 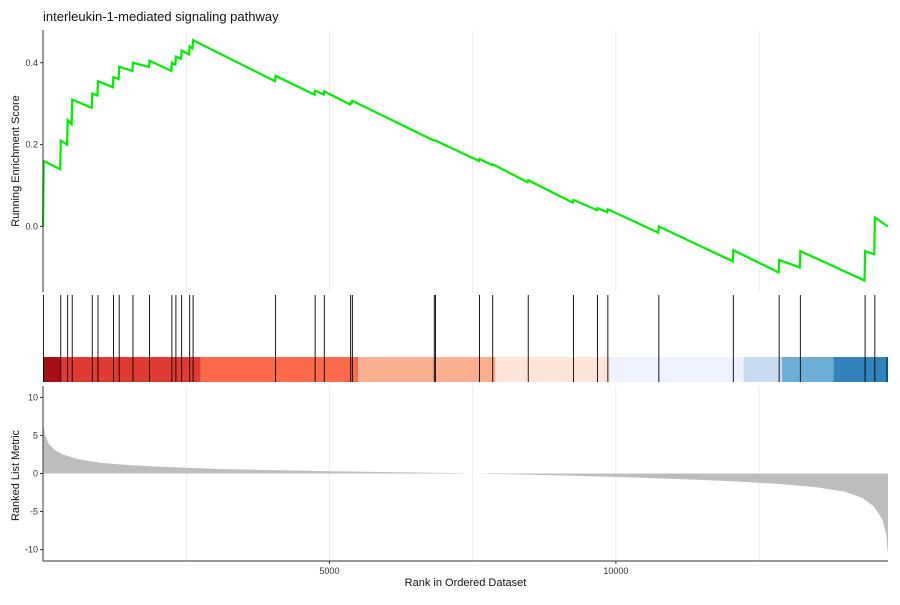 I want to click on ranked-metric-y-ticks: 10 5 0 -5 -10, so click(x=34, y=473).